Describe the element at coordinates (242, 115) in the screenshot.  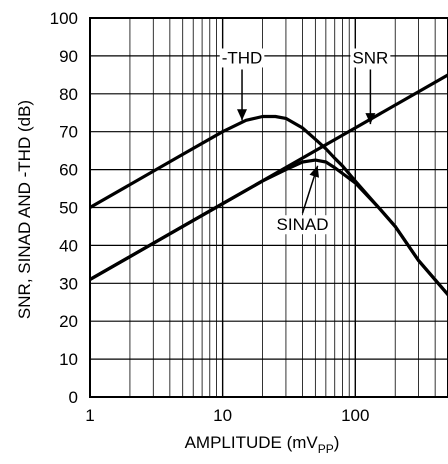
I see `series-arrowhead-thd` at that location.